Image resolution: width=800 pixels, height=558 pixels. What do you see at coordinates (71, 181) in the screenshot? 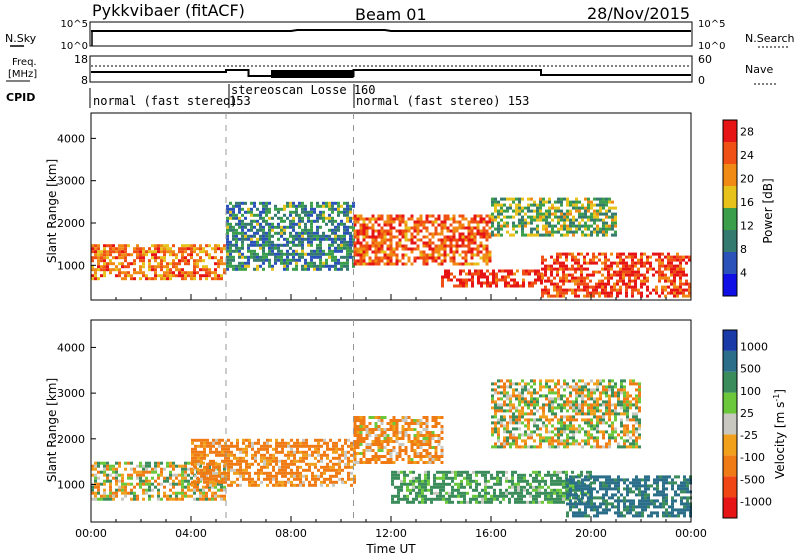
I see `y-tick-label: 3000` at bounding box center [71, 181].